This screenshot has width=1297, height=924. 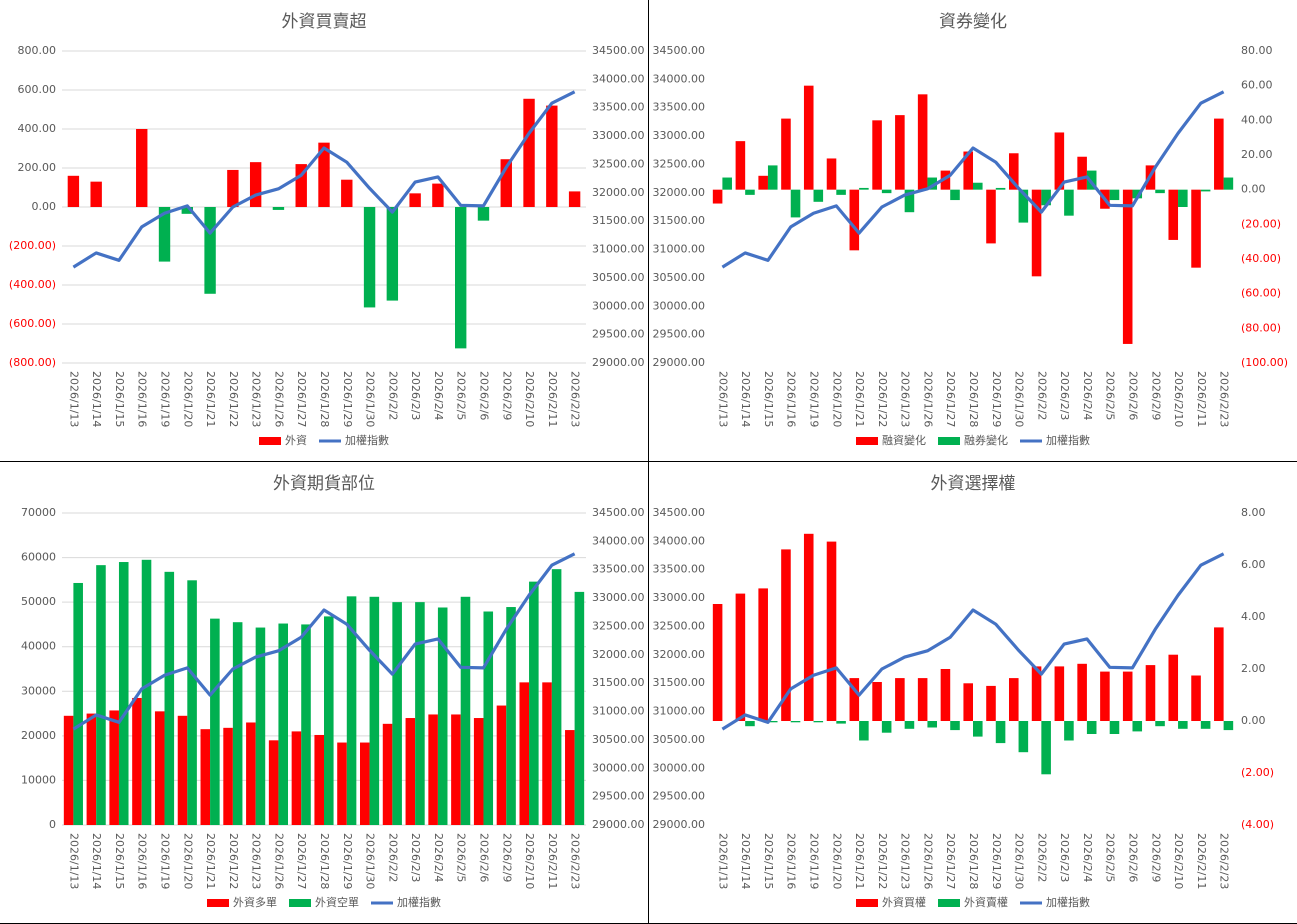 What do you see at coordinates (679, 305) in the screenshot?
I see `tick-label: 30000.00` at bounding box center [679, 305].